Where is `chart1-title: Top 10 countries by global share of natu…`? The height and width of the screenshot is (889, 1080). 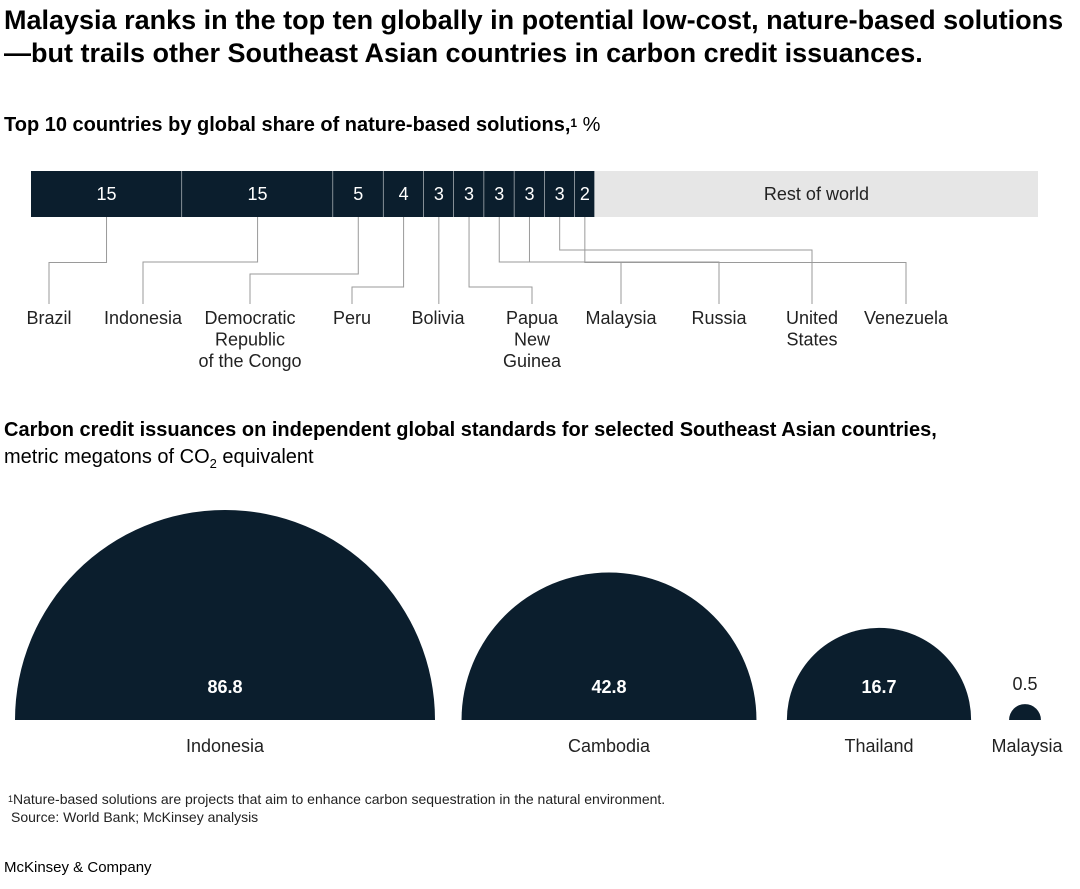
chart1-title: Top 10 countries by global share of natu… is located at coordinates (302, 125).